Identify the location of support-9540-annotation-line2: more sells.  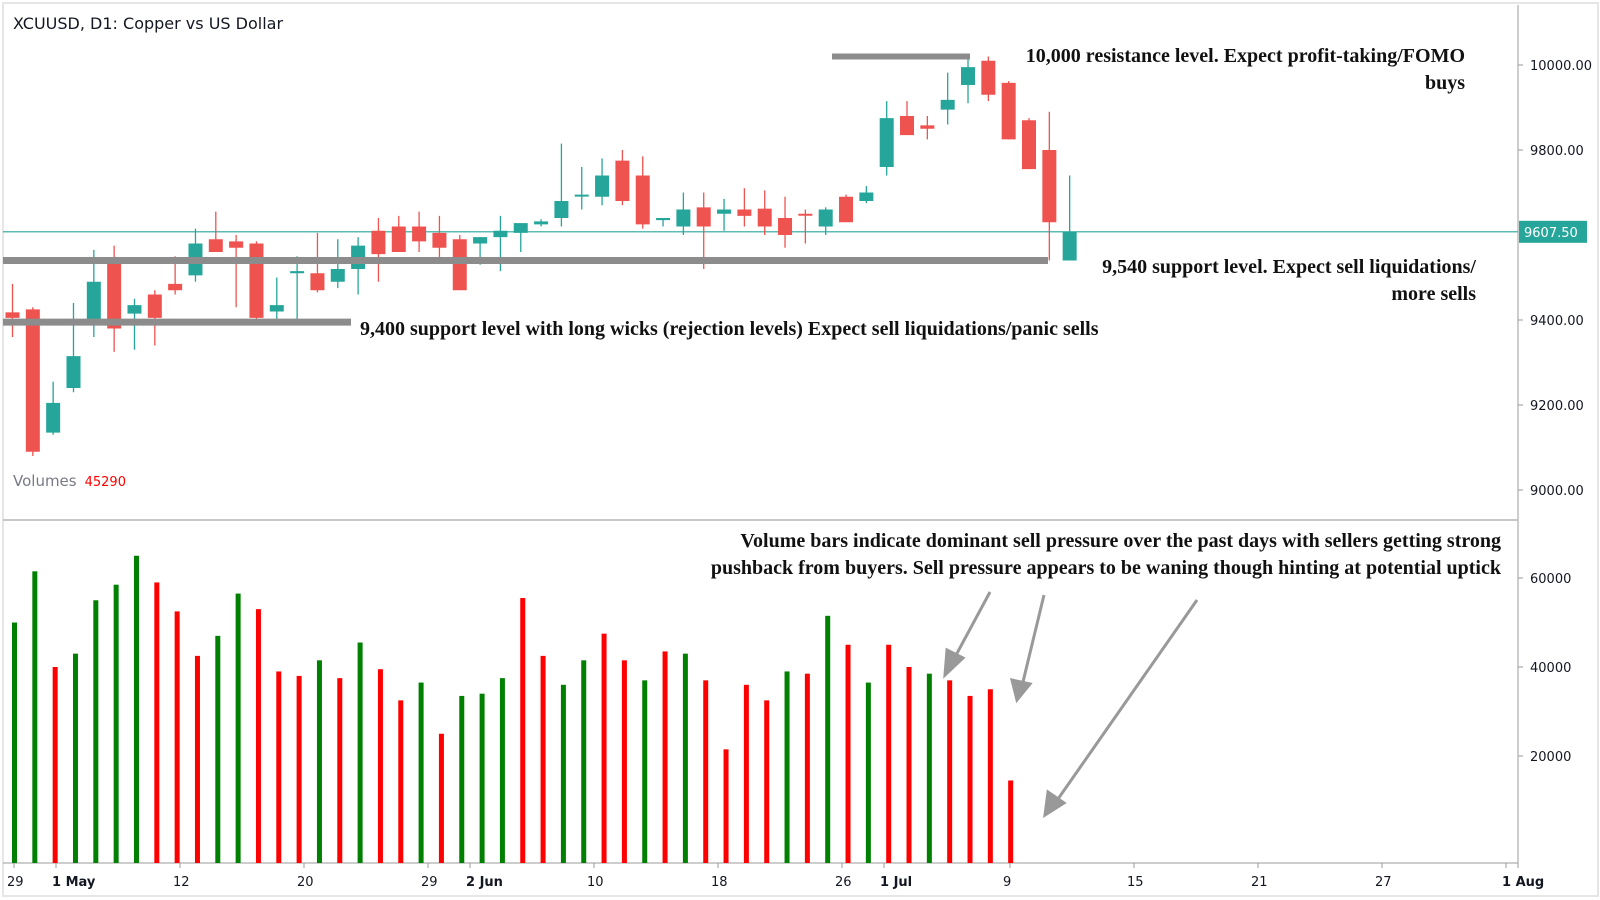
(1433, 294).